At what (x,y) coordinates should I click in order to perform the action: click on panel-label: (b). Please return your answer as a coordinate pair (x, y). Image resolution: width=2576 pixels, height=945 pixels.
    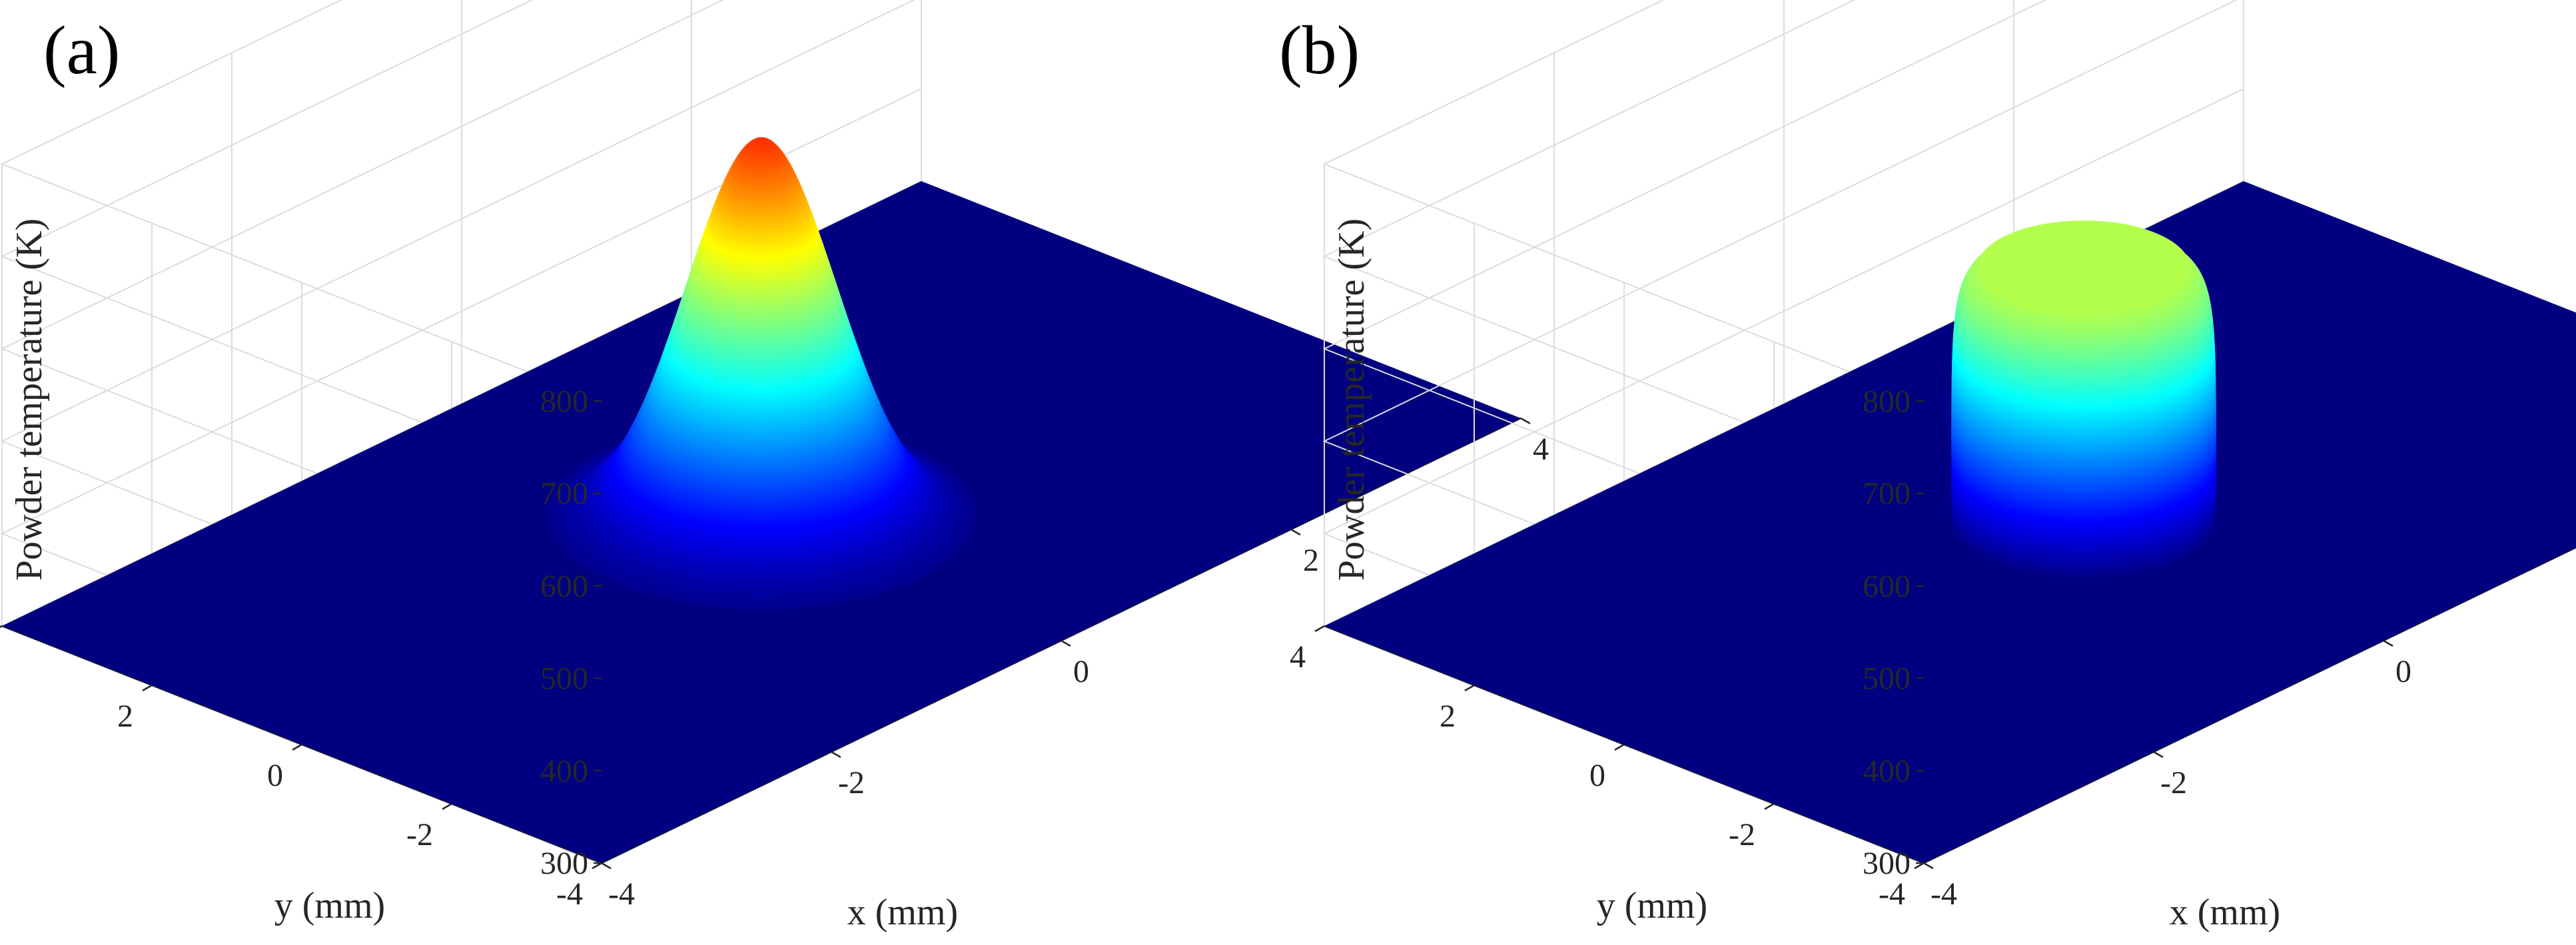
    Looking at the image, I should click on (1319, 50).